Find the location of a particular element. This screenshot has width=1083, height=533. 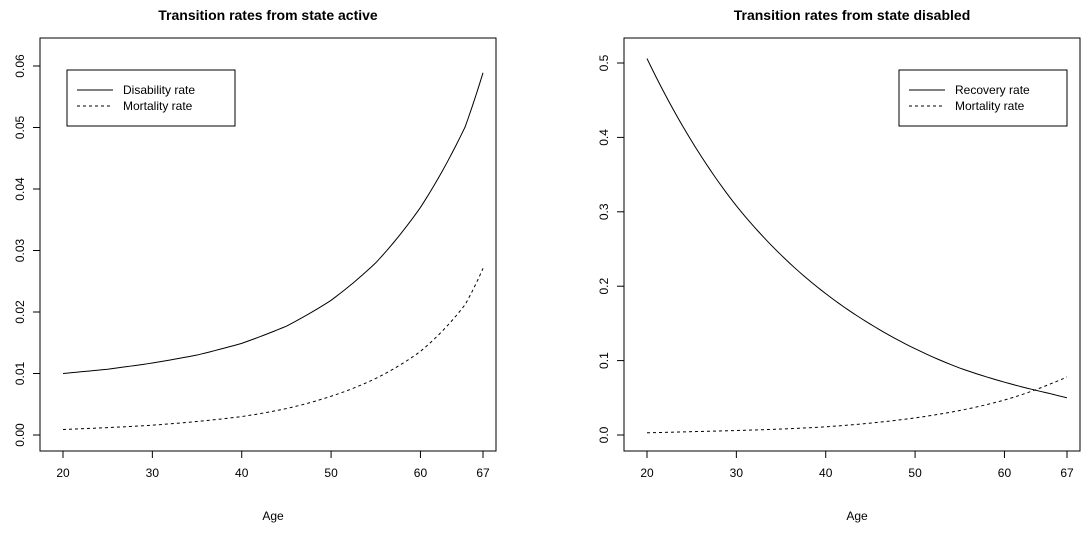

y-tick-label: 0.04 is located at coordinates (20, 189).